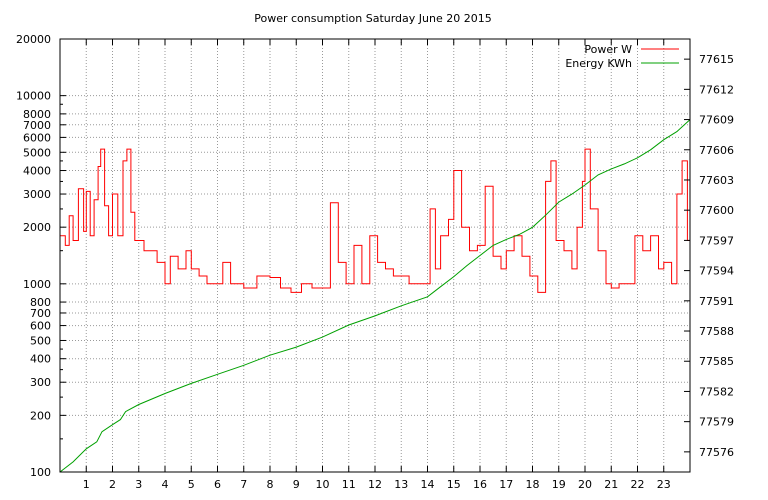 This screenshot has width=768, height=500. What do you see at coordinates (611, 484) in the screenshot?
I see `x-tick-label: 21` at bounding box center [611, 484].